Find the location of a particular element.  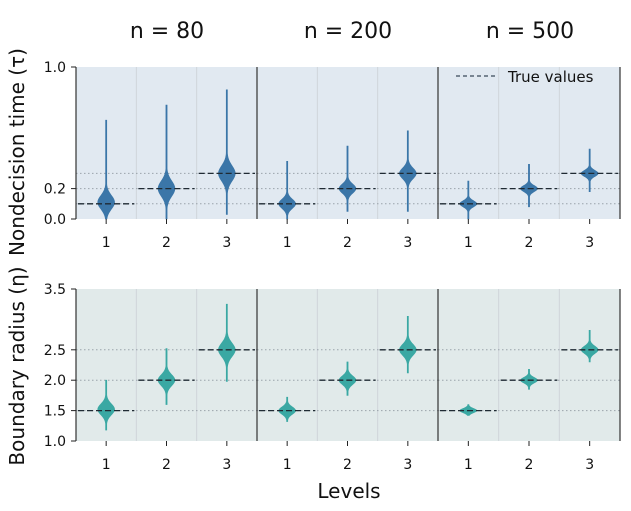

nondecision-panel-n-500-x-tick-label-2: 2 is located at coordinates (529, 243).